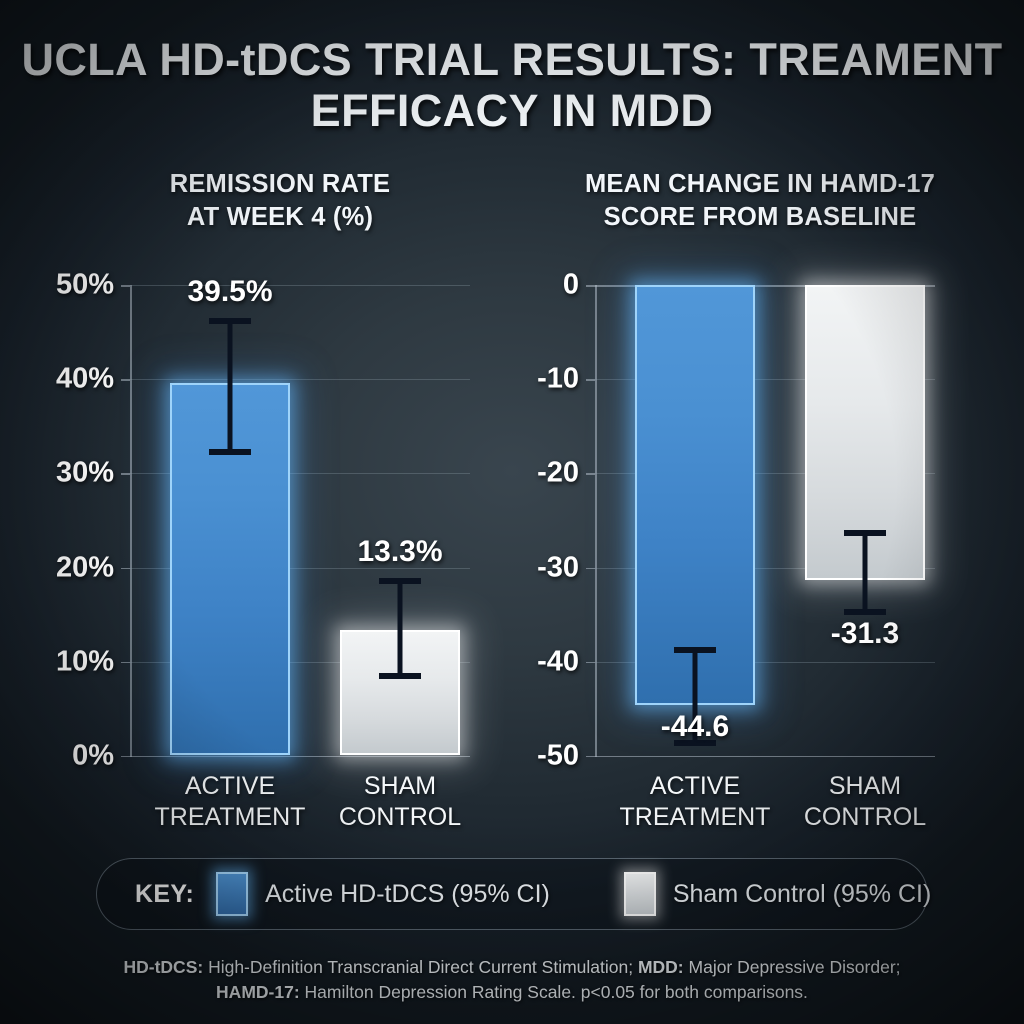  What do you see at coordinates (695, 801) in the screenshot?
I see `x-axis-label-active-right: ACTIVE TREATMENT` at bounding box center [695, 801].